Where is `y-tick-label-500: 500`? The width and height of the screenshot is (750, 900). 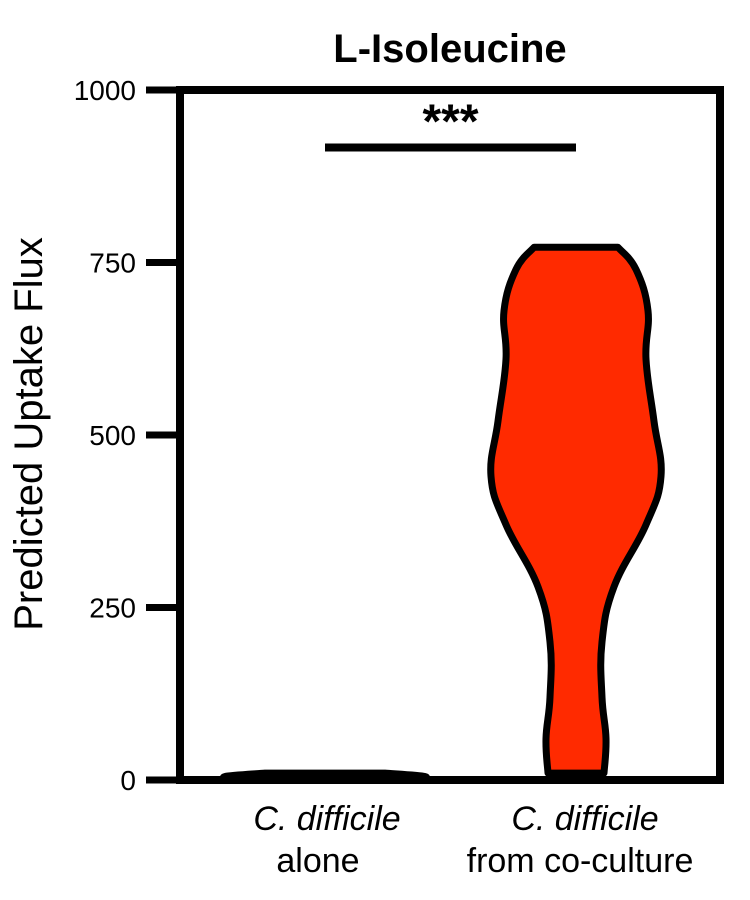 y-tick-label-500: 500 is located at coordinates (112, 435).